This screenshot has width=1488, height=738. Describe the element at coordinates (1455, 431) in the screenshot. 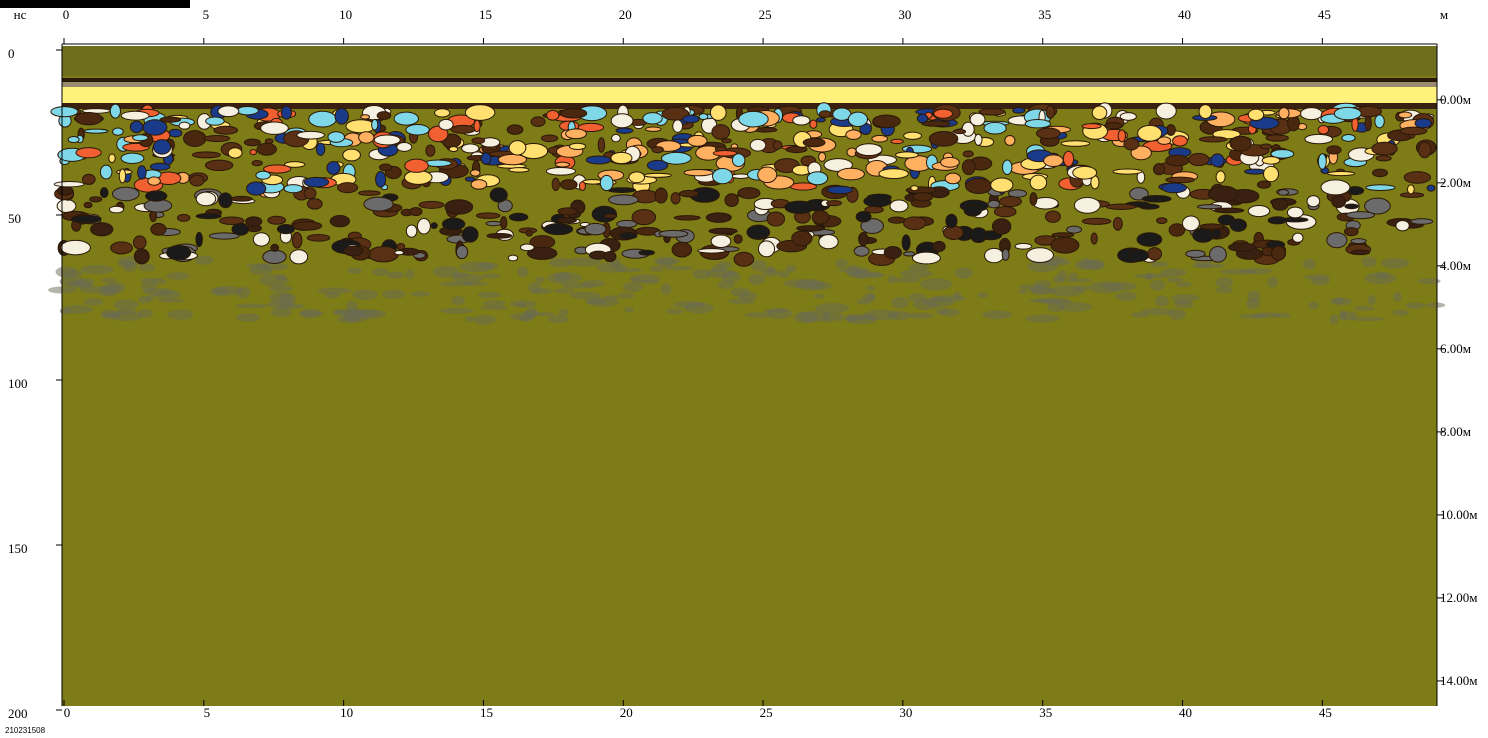

I see `y2-tick-label: 8.00м` at that location.